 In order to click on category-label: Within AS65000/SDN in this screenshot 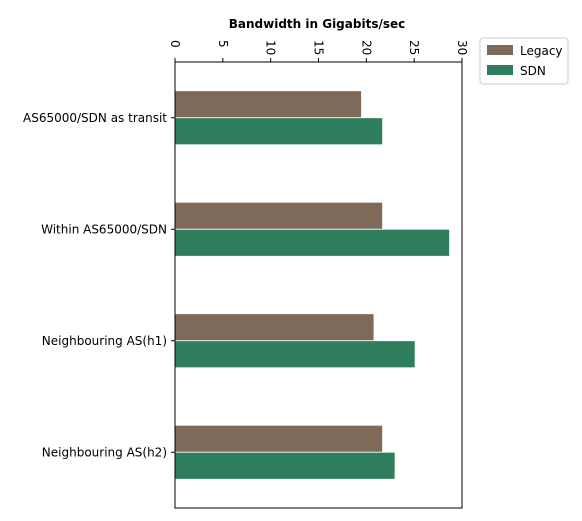, I will do `click(104, 229)`.